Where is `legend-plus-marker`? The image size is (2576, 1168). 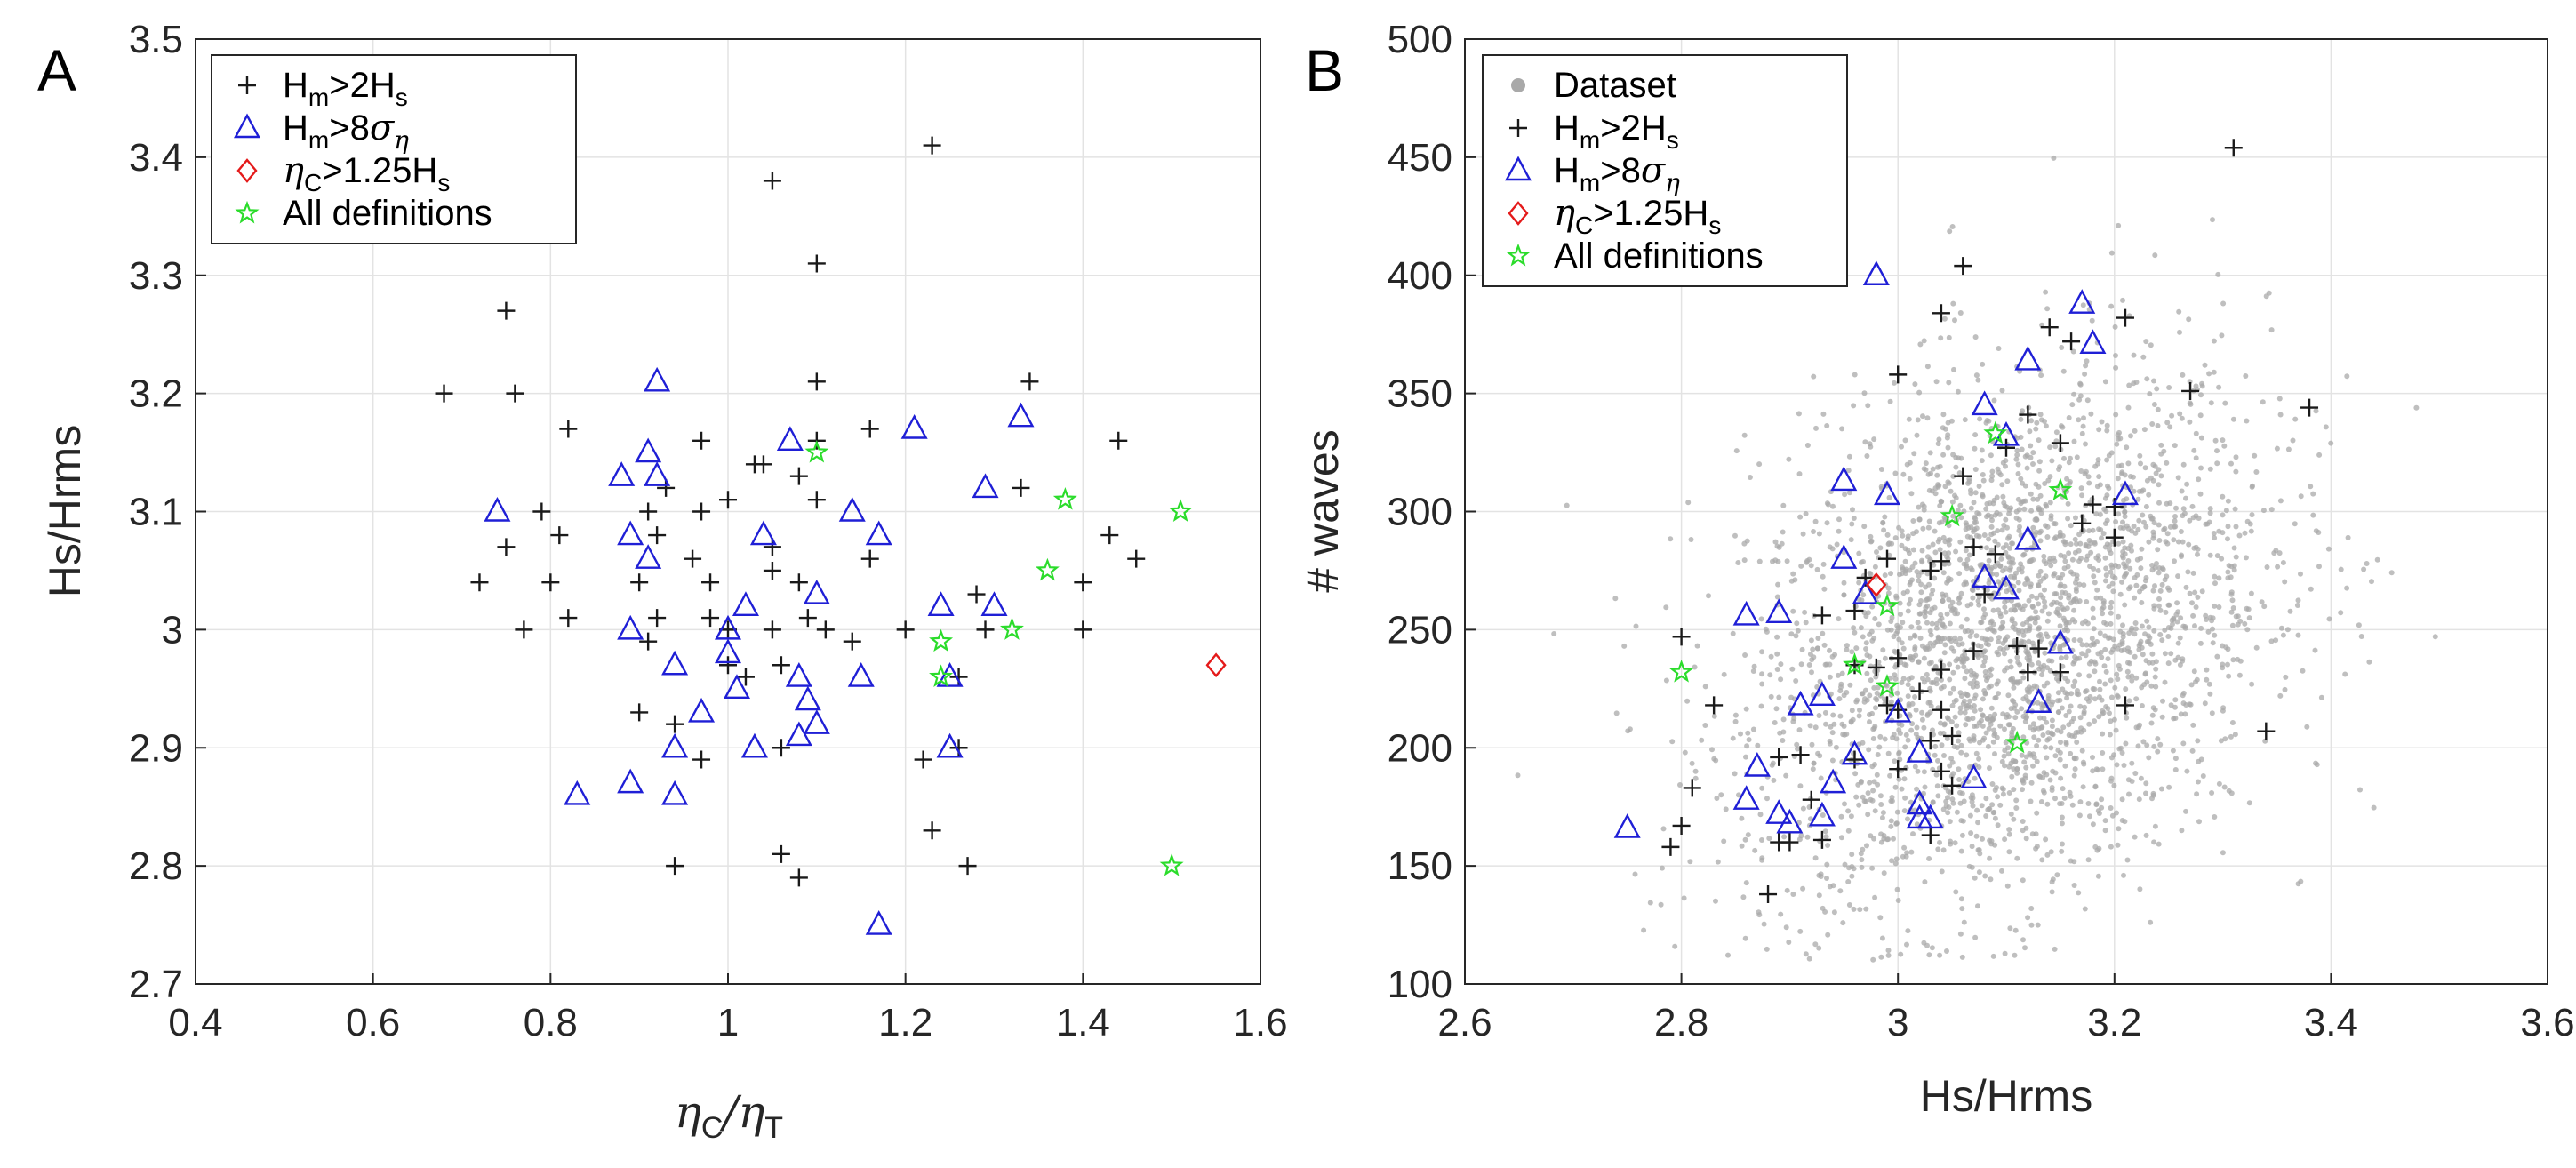 legend-plus-marker is located at coordinates (247, 85).